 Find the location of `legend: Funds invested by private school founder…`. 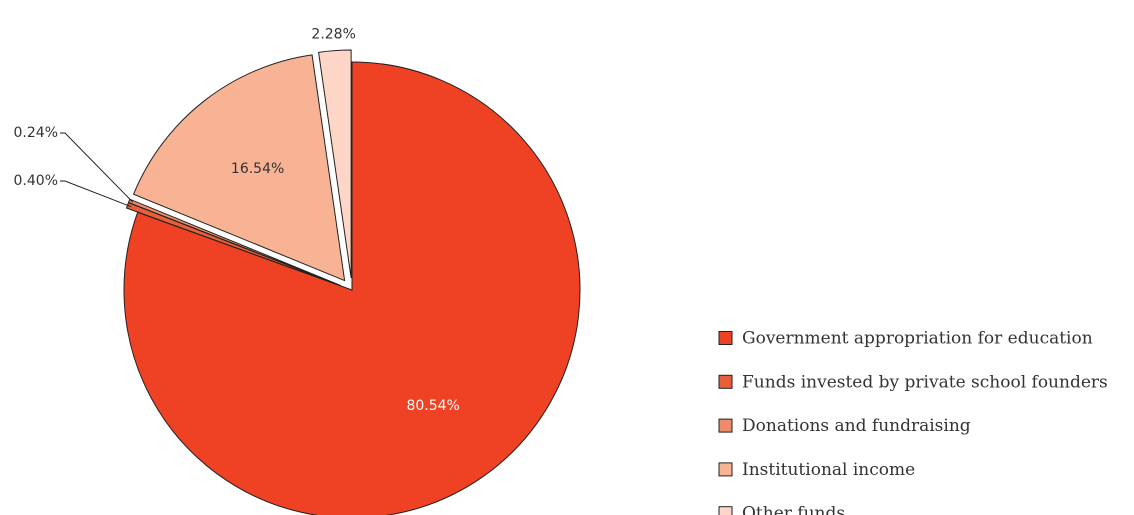

legend: Funds invested by private school founder… is located at coordinates (925, 382).